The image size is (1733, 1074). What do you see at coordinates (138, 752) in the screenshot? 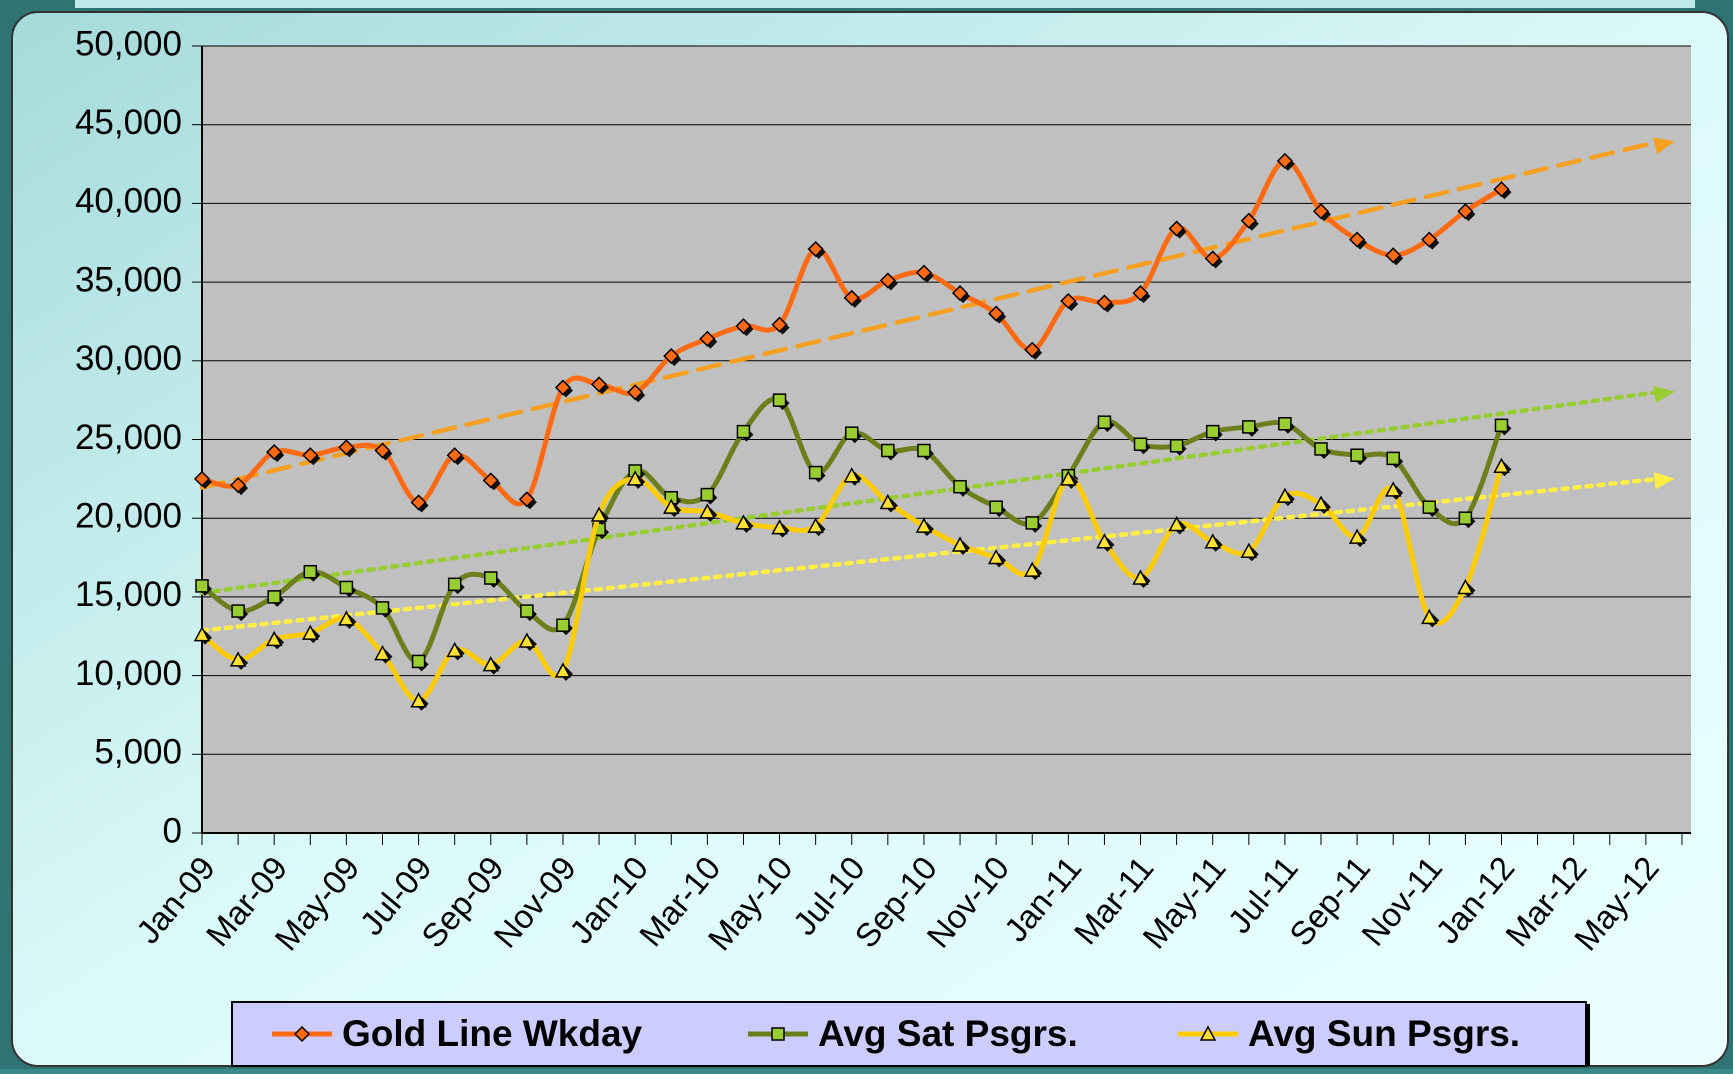
I see `y-tick-label: 5,000` at bounding box center [138, 752].